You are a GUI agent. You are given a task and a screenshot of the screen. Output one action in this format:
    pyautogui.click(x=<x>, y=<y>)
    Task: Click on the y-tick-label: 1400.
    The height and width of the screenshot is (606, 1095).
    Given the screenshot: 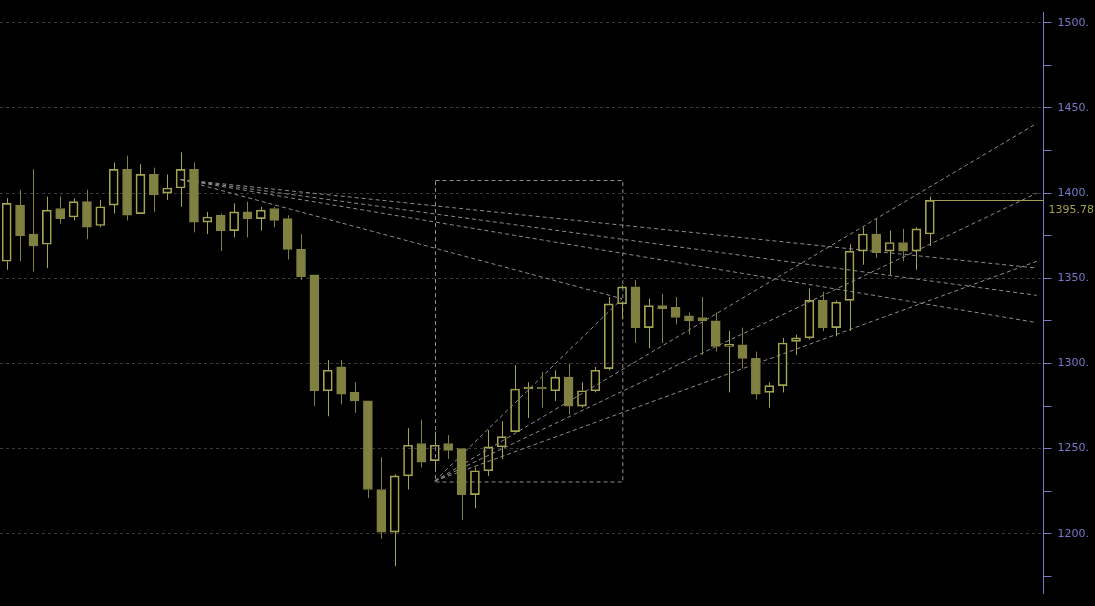 What is the action you would take?
    pyautogui.click(x=1073, y=192)
    